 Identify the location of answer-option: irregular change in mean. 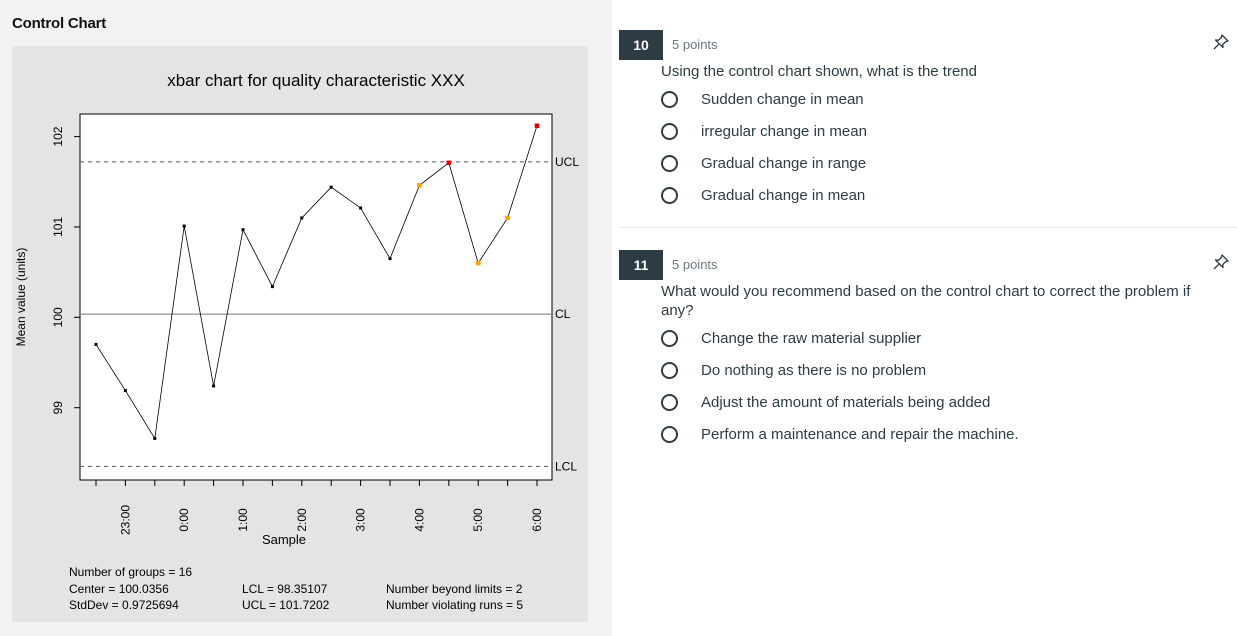
(764, 131).